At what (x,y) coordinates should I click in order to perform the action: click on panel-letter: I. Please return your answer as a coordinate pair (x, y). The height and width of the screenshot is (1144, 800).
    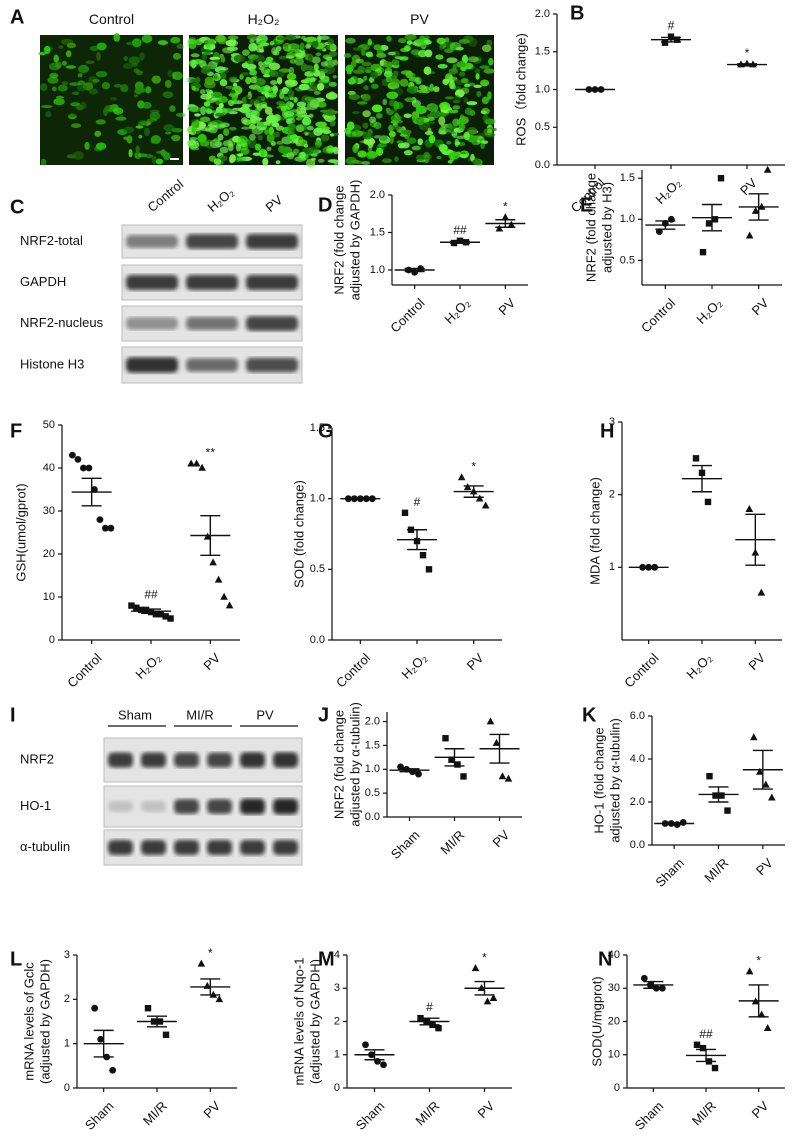
    Looking at the image, I should click on (13, 715).